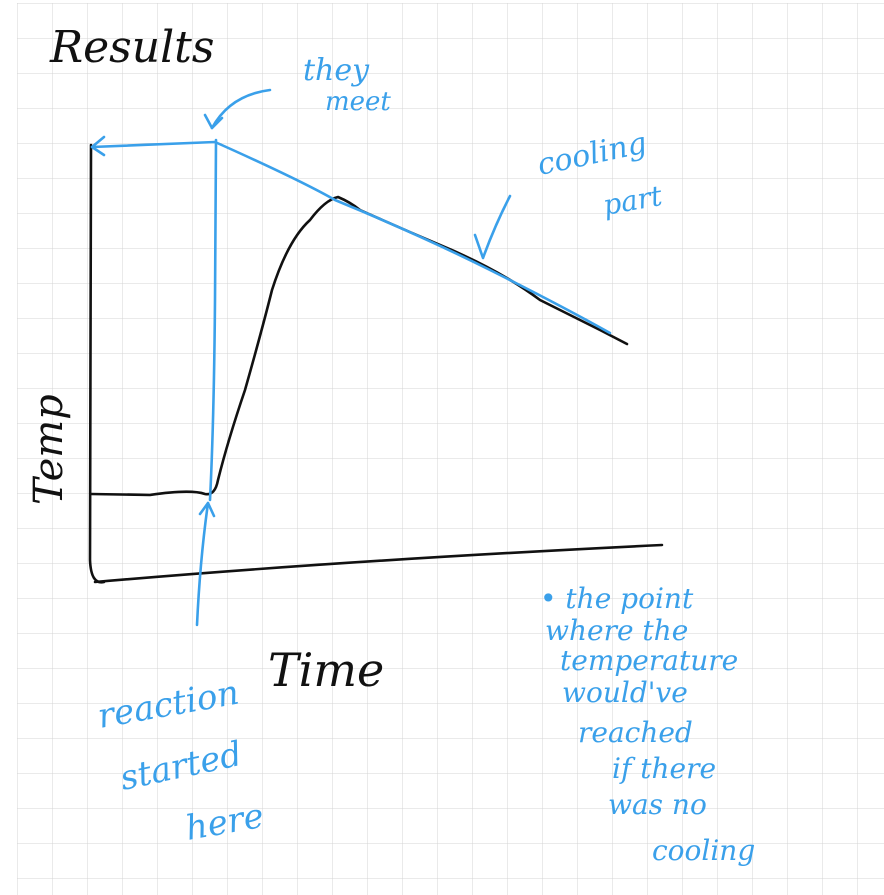 This screenshot has height=895, width=884. What do you see at coordinates (617, 598) in the screenshot?
I see `note-line-1: • the point` at bounding box center [617, 598].